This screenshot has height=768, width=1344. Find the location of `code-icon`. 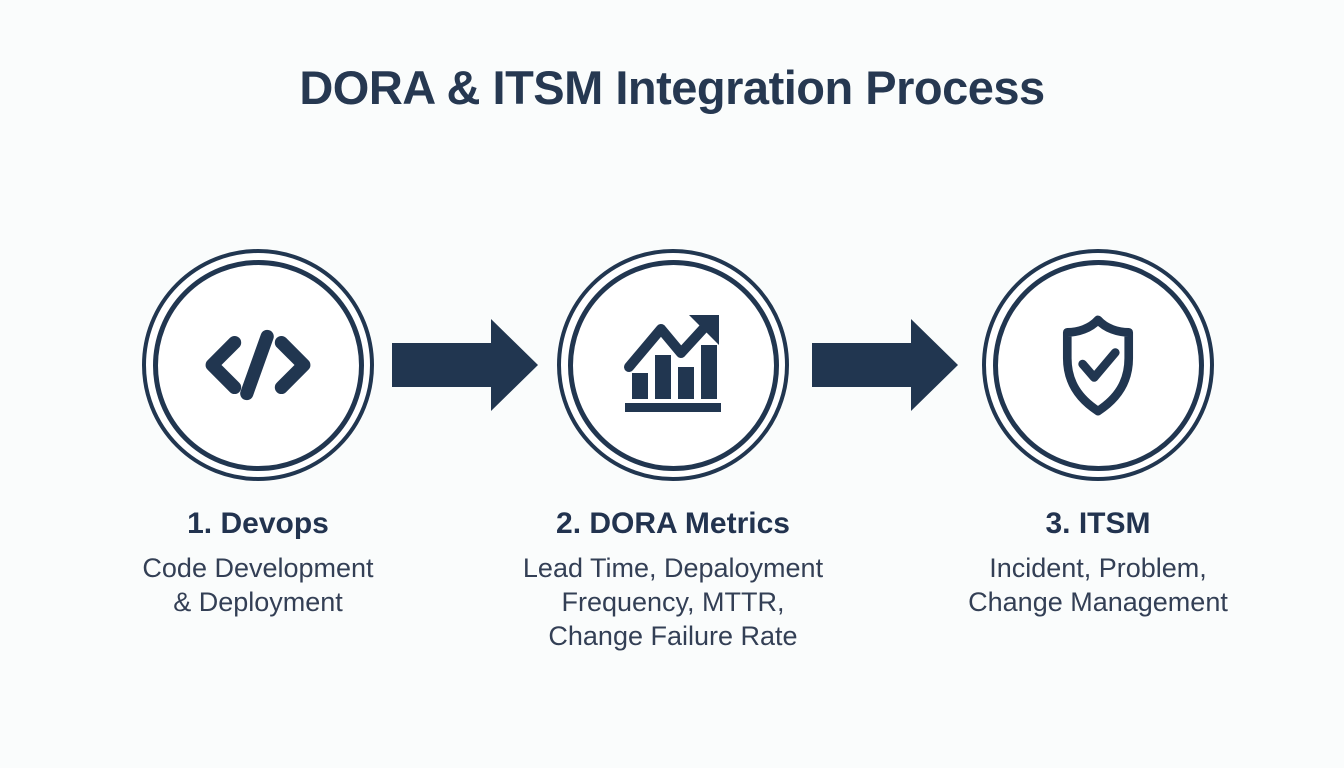

code-icon is located at coordinates (258, 365).